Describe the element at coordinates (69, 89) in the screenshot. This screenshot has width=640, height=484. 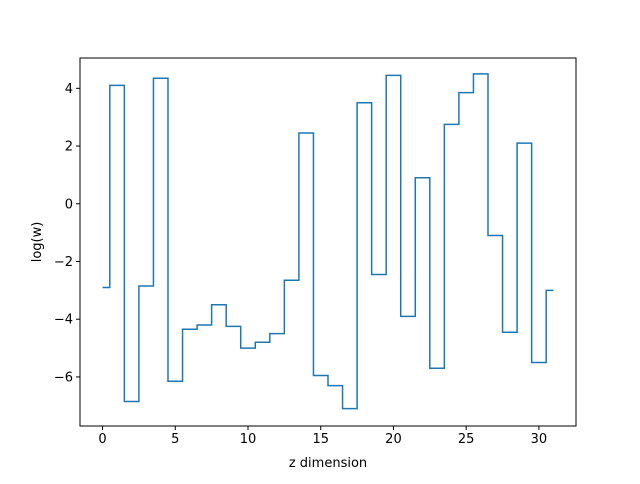
I see `y-tick-label: 4` at that location.